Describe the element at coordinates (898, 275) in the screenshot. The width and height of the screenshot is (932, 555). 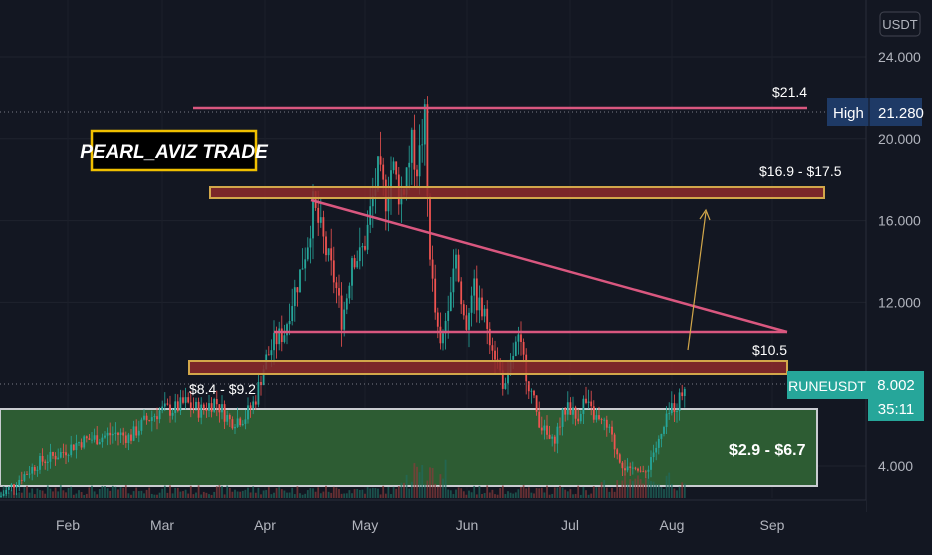
I see `price-axis: USDT 24.000 20.000 16.000 12.000 4.000` at that location.